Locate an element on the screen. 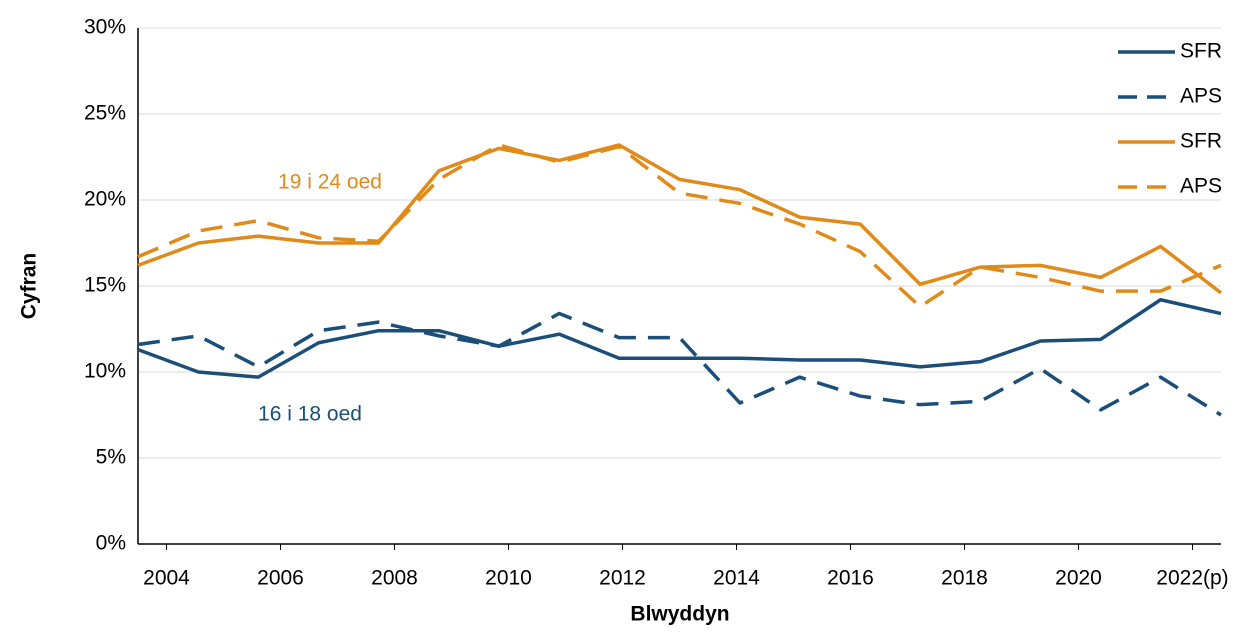 Image resolution: width=1247 pixels, height=632 pixels. y-tick-label: 15% is located at coordinates (105, 285).